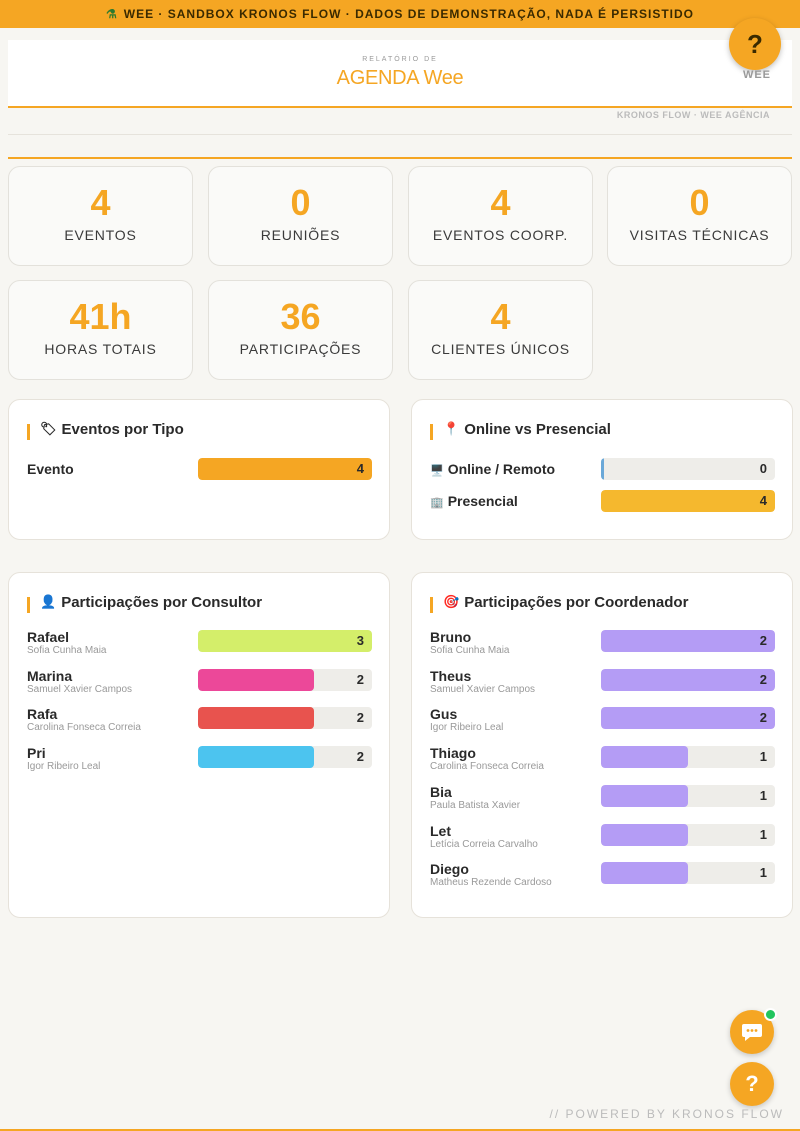 The height and width of the screenshot is (1131, 800). I want to click on panel-title-text: Participações por Consultor, so click(162, 602).